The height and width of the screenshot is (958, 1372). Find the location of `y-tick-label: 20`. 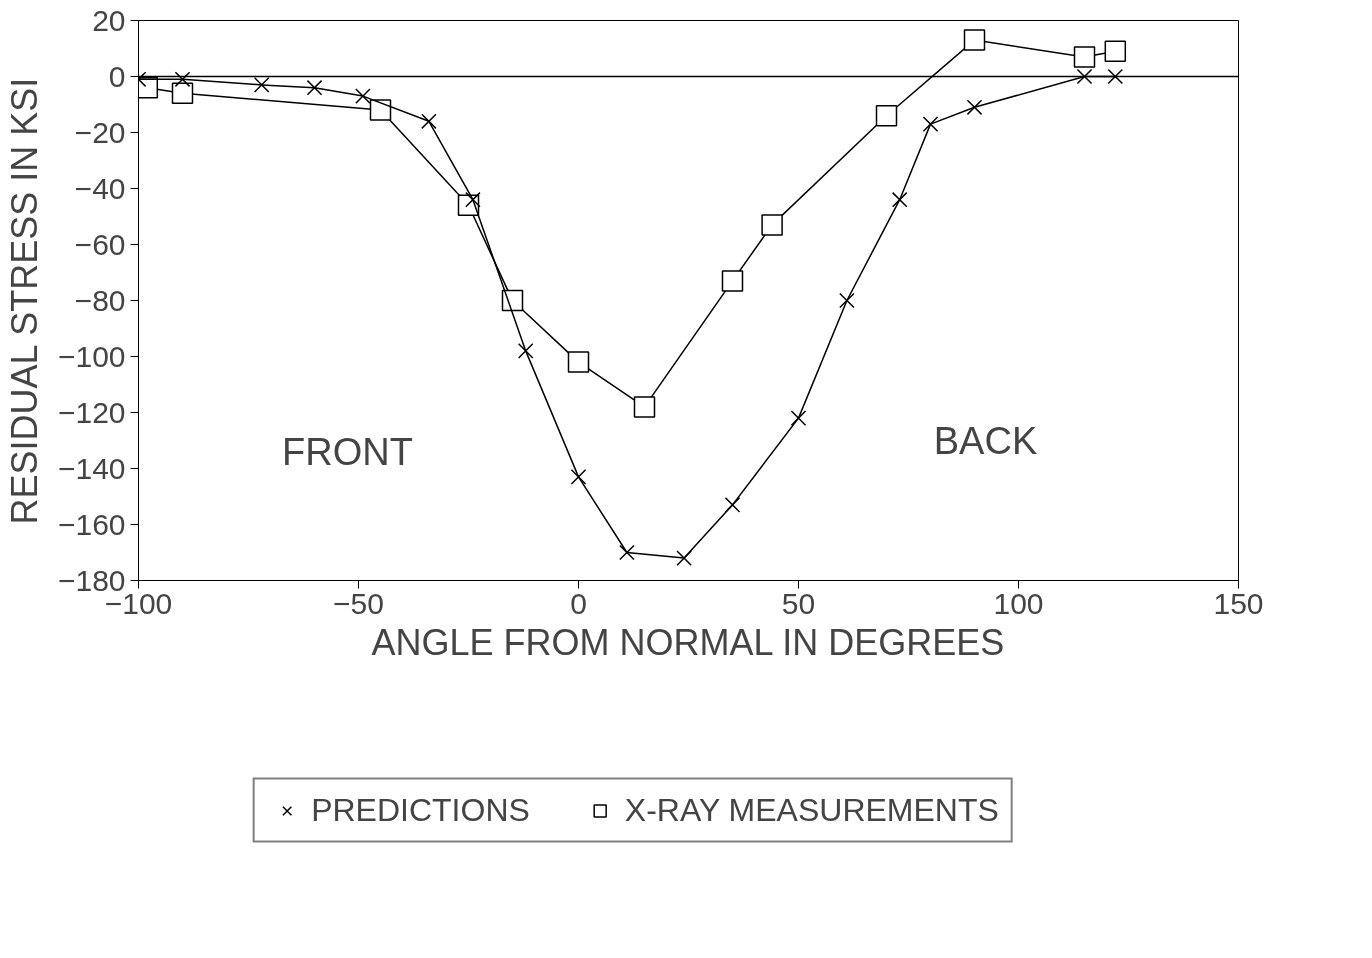

y-tick-label: 20 is located at coordinates (109, 20).